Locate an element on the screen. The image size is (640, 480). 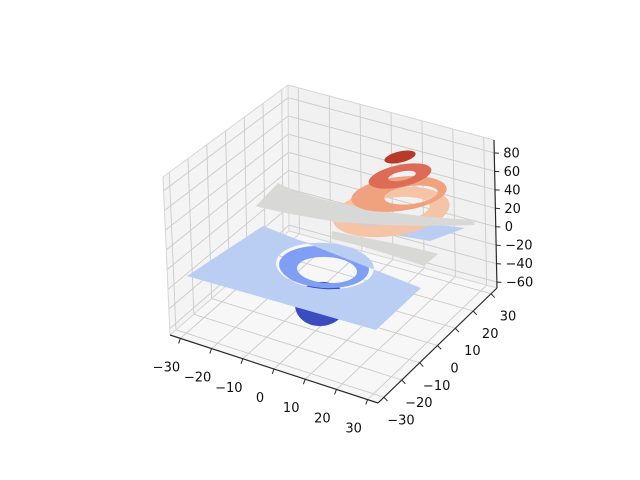
contour-band--20-0 is located at coordinates (365, 224).